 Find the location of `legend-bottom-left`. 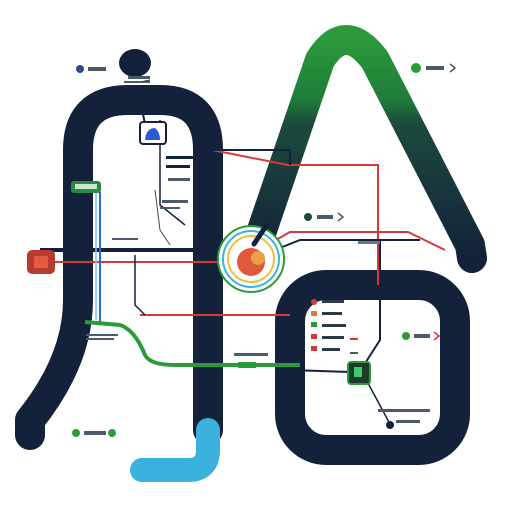

legend-bottom-left is located at coordinates (94, 433).